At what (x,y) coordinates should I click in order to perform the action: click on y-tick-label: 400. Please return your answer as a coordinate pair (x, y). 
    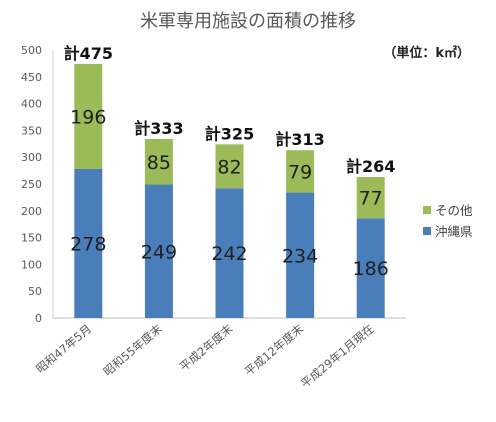
    Looking at the image, I should click on (31, 104).